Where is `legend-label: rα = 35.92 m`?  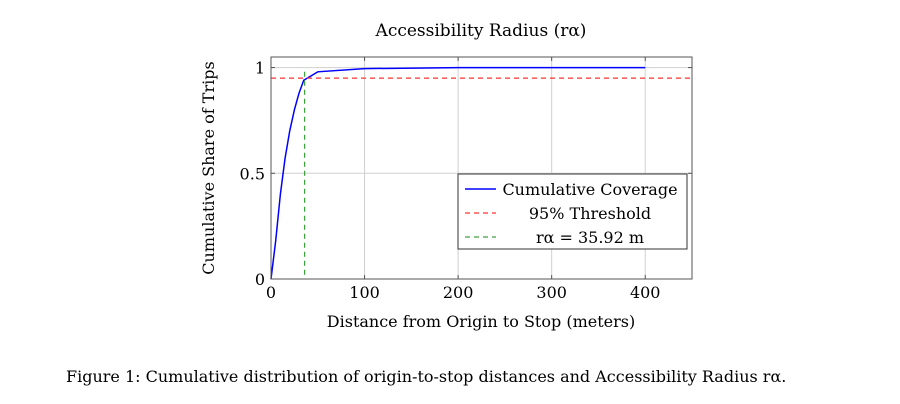 legend-label: rα = 35.92 m is located at coordinates (590, 237).